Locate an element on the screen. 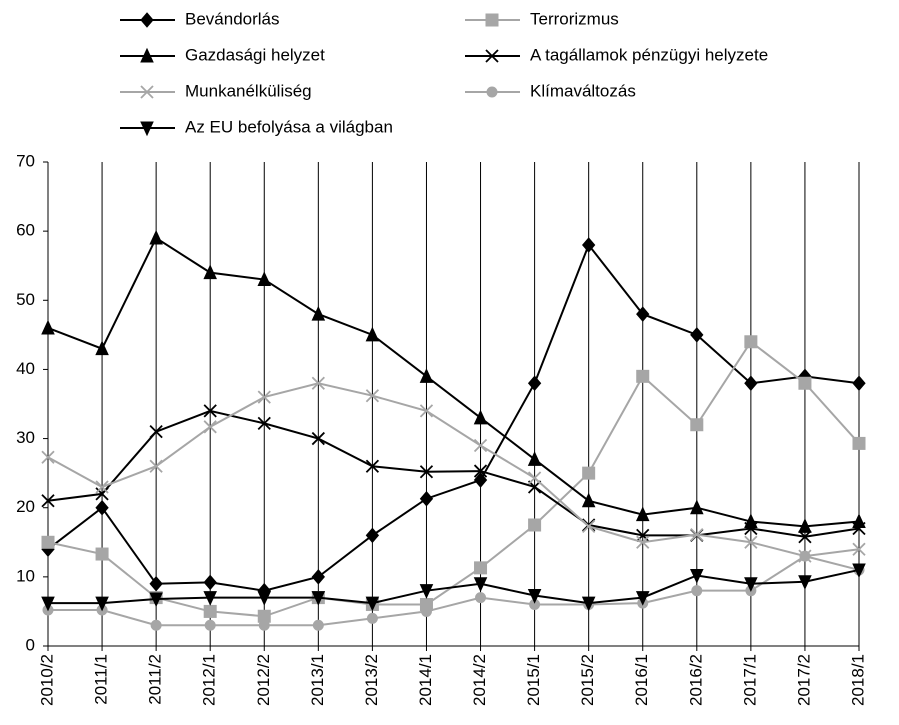 This screenshot has height=725, width=899. x-tick-label: 2016/1 is located at coordinates (641, 680).